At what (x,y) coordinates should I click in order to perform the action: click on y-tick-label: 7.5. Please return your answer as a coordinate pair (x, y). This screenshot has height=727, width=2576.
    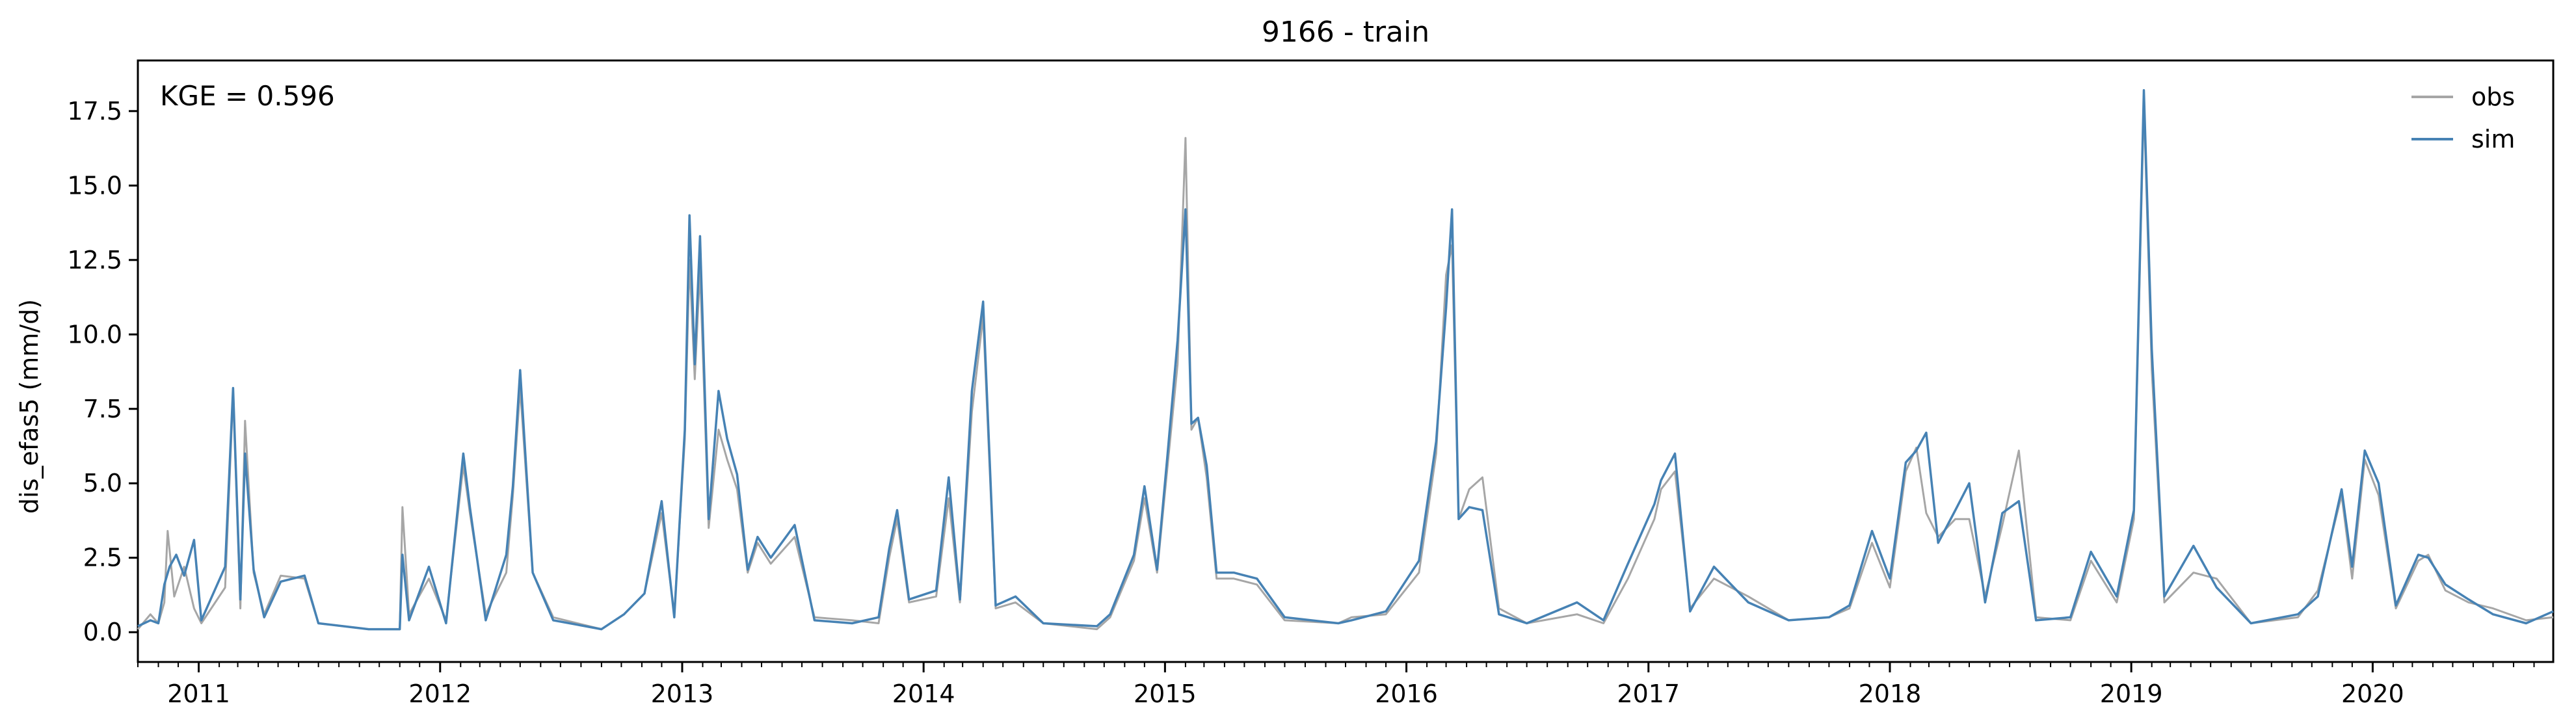
    Looking at the image, I should click on (102, 409).